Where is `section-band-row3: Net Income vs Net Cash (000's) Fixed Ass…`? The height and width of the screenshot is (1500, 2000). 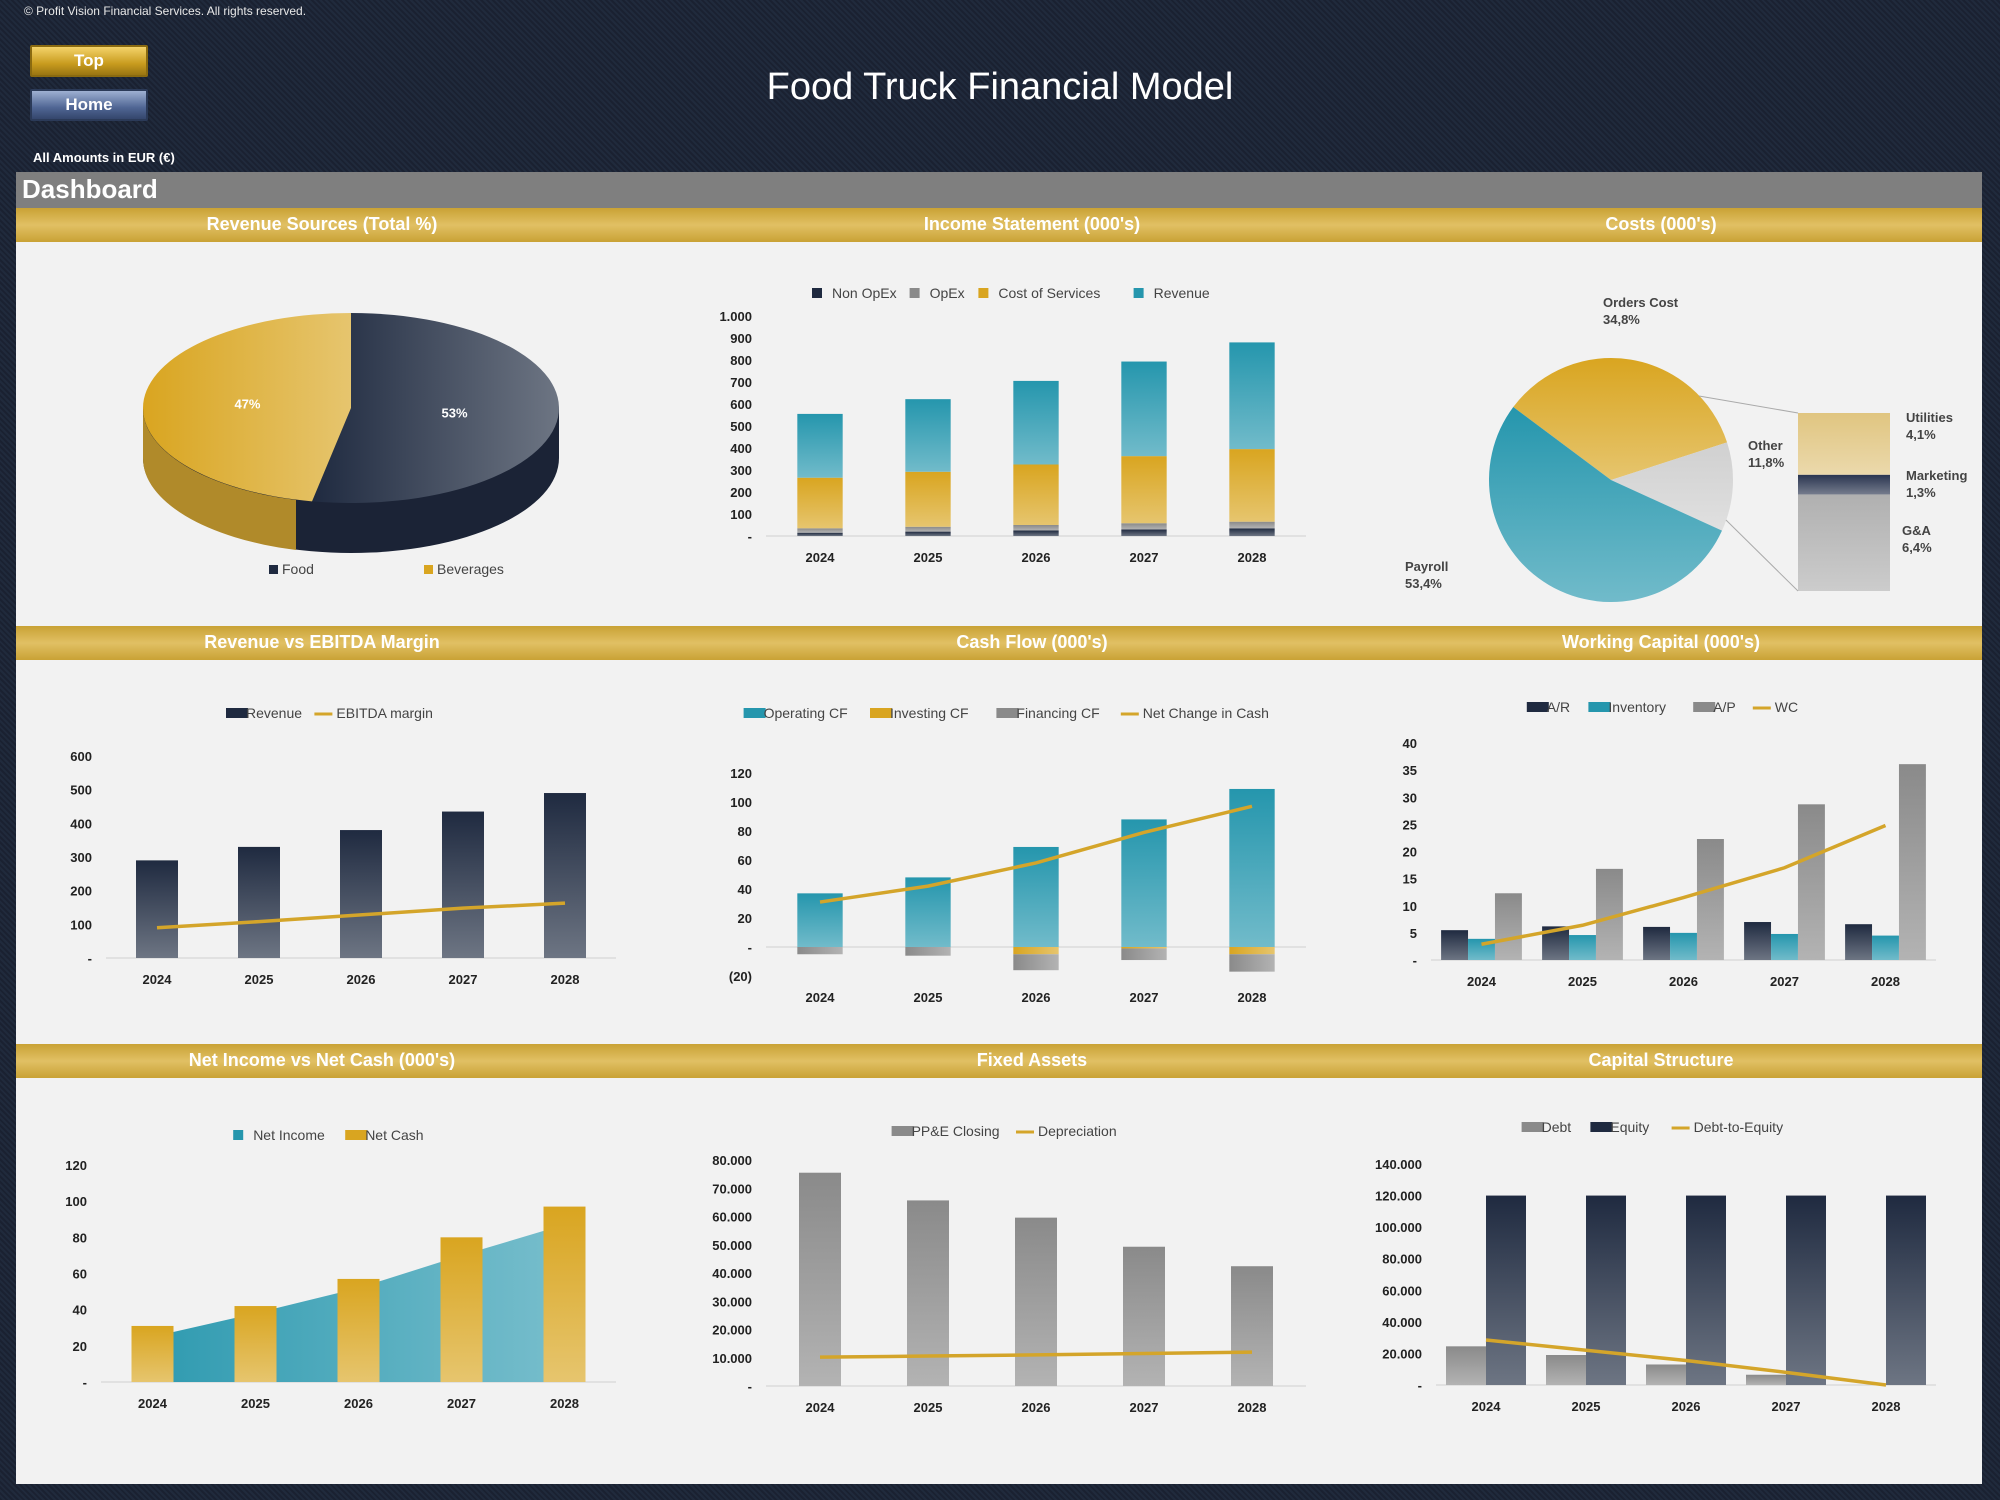 section-band-row3: Net Income vs Net Cash (000's) Fixed Ass… is located at coordinates (999, 1061).